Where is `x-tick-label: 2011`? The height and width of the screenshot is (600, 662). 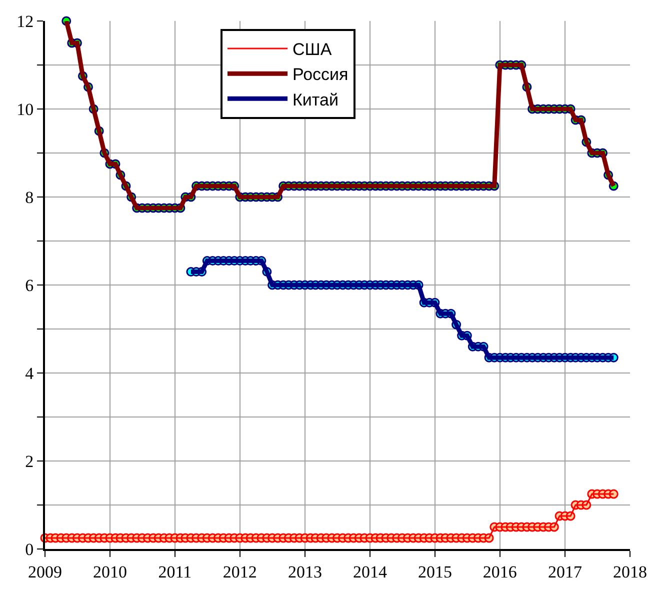
x-tick-label: 2011 is located at coordinates (175, 572).